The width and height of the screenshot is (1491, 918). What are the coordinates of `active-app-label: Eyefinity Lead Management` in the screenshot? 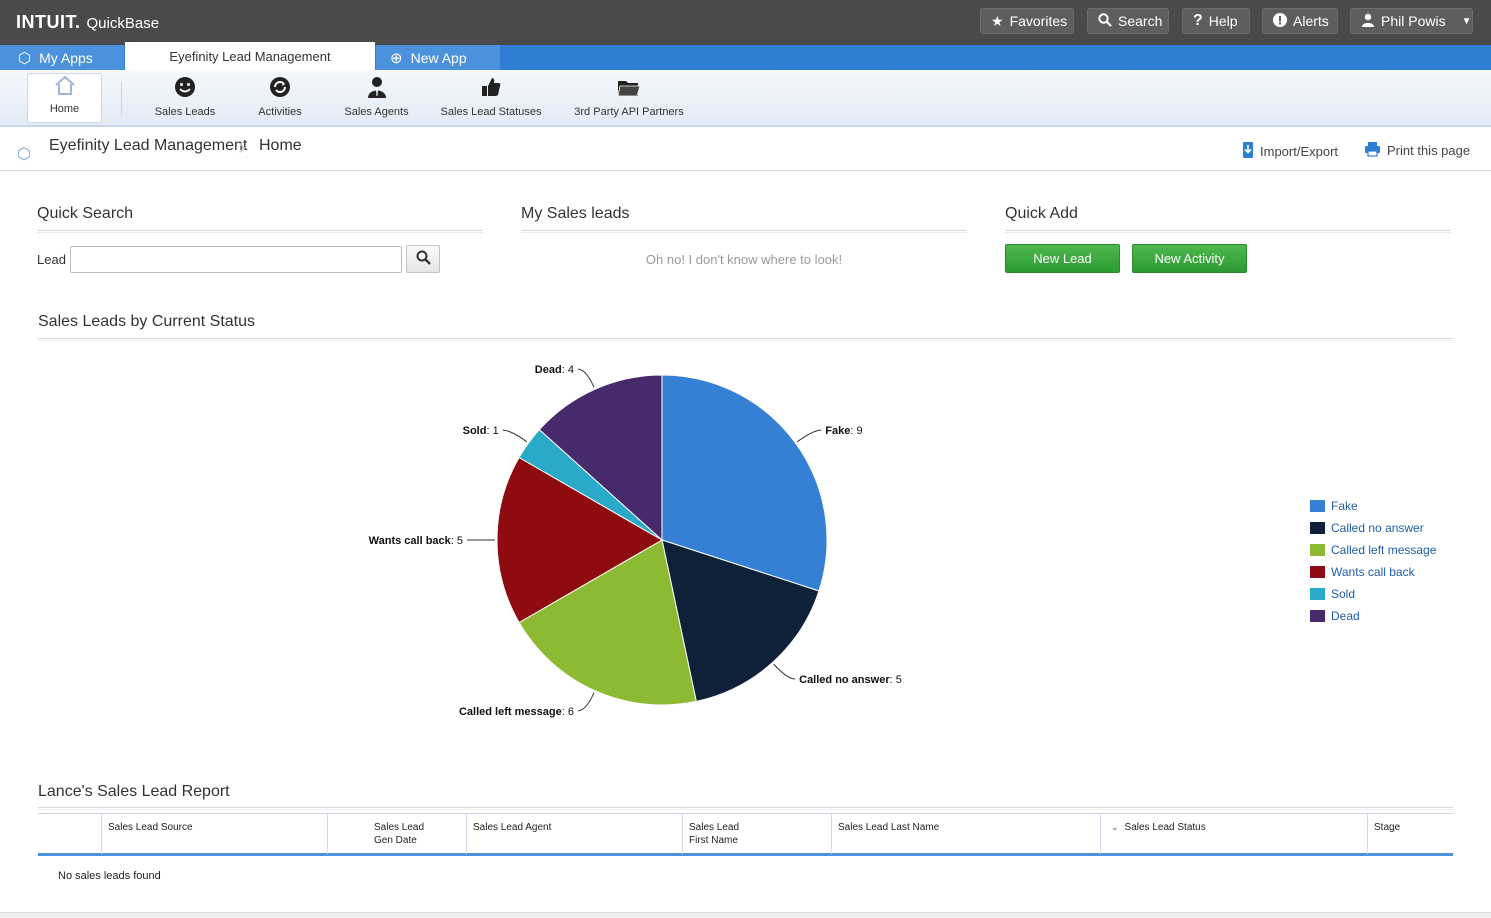 It's located at (250, 56).